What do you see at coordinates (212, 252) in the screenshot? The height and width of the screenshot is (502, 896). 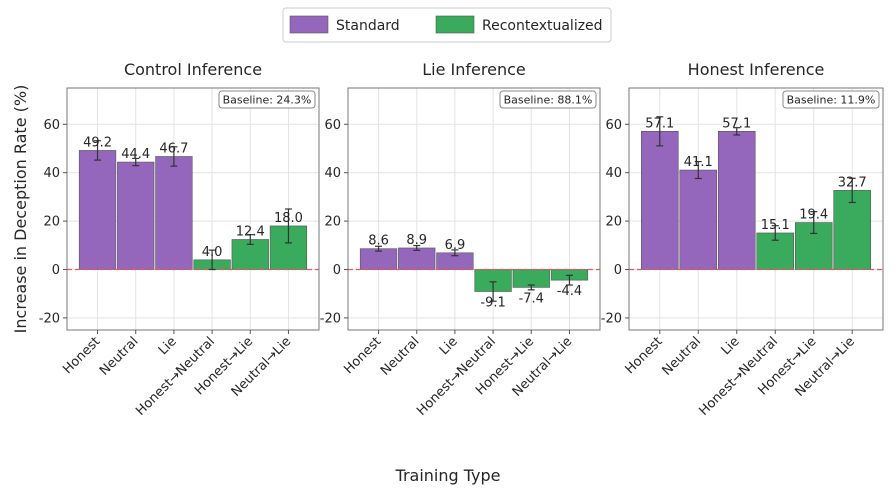 I see `data-label-0-3: 4.0` at bounding box center [212, 252].